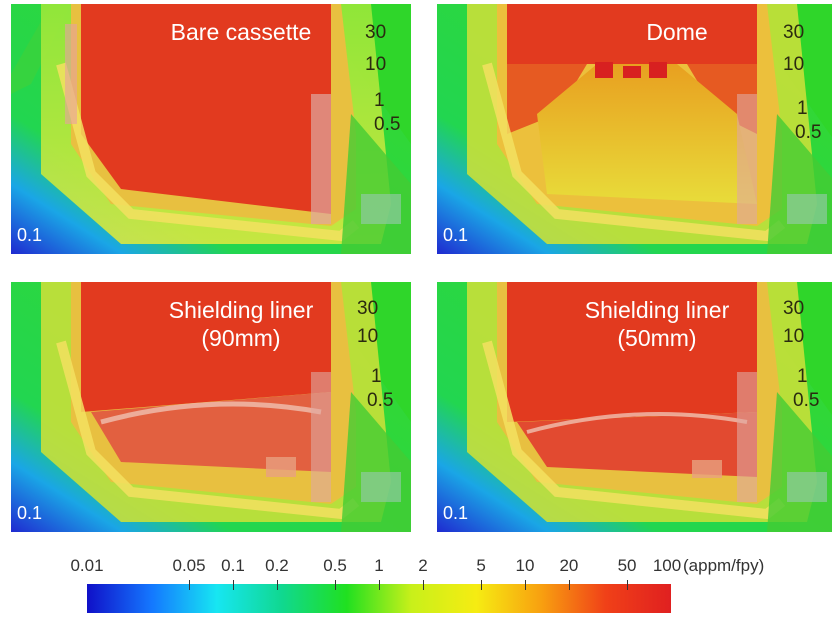 The image size is (832, 618). Describe the element at coordinates (569, 565) in the screenshot. I see `colorbar-tick-label: 20` at that location.